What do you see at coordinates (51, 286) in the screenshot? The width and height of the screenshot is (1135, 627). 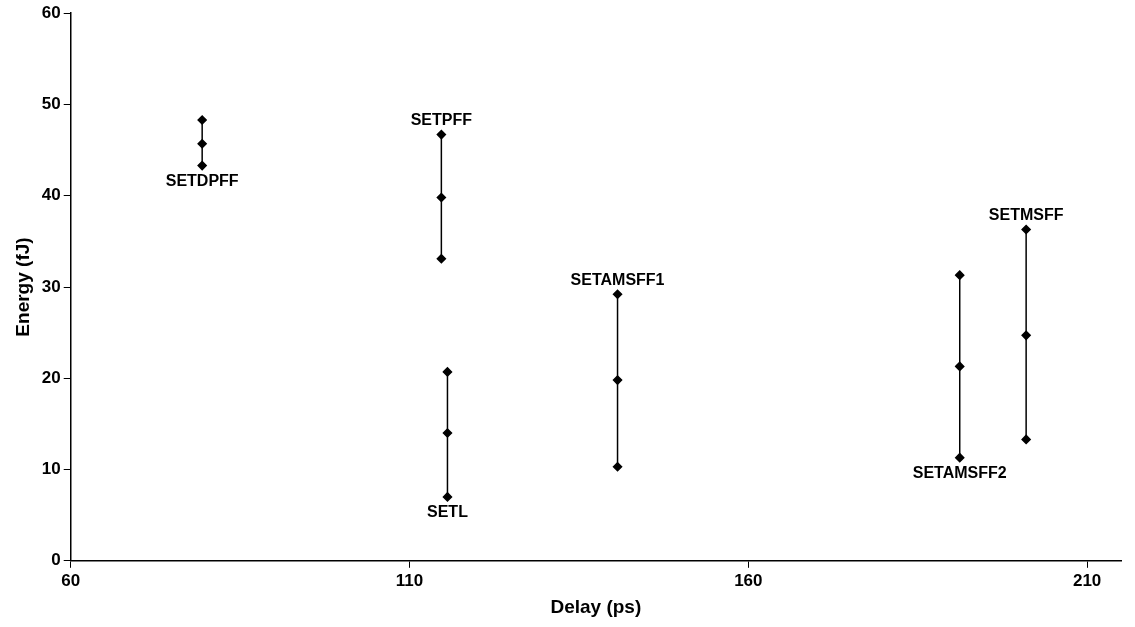 I see `y-tick-label: 30` at bounding box center [51, 286].